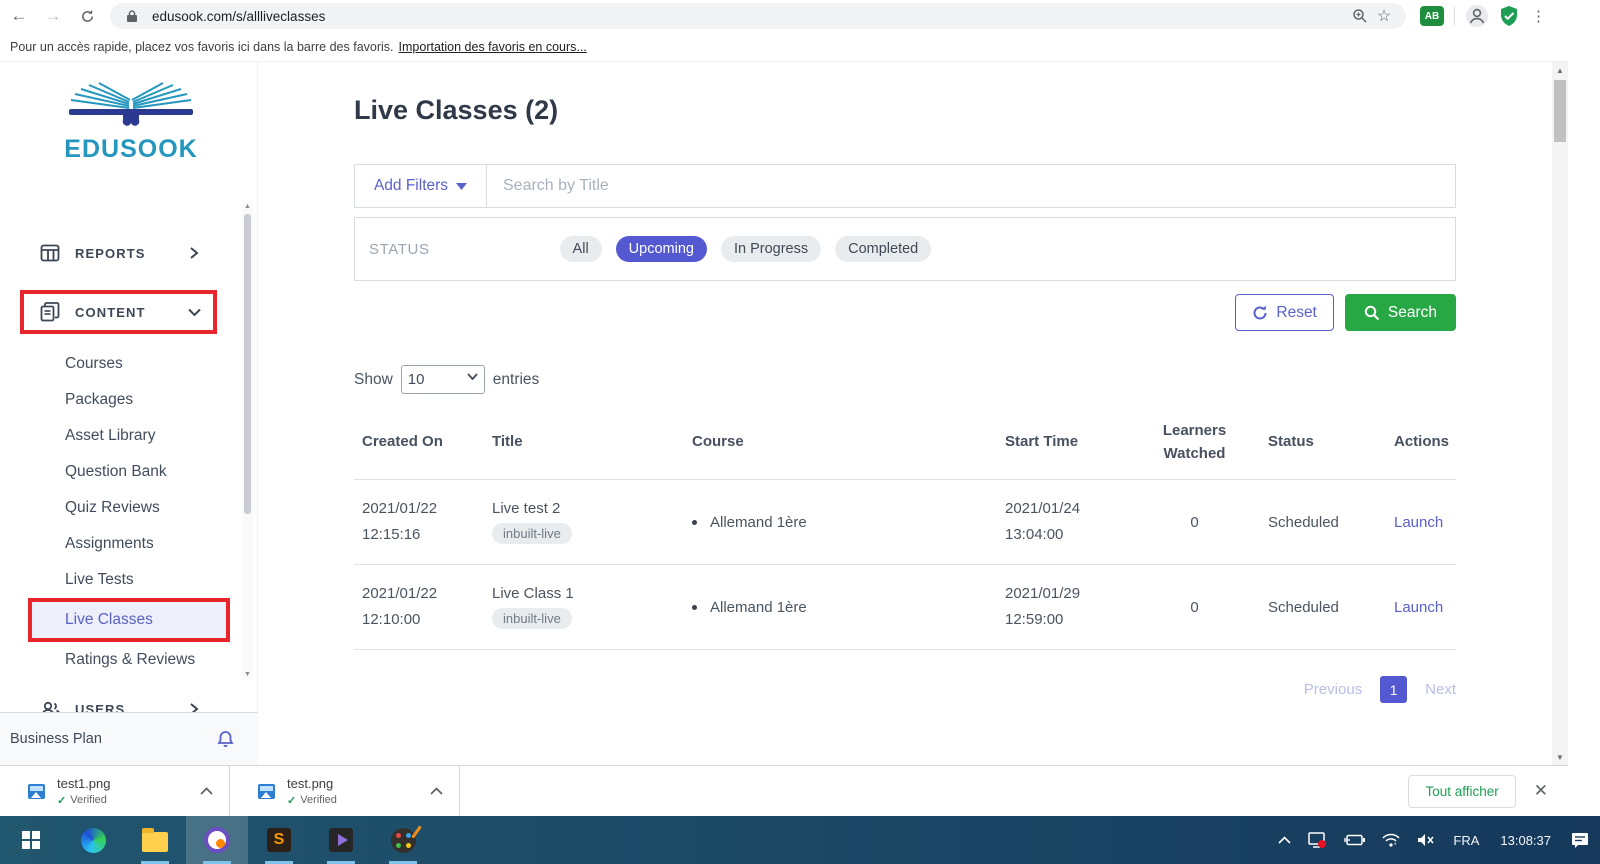  I want to click on tray-chevron-up-icon, so click(1284, 840).